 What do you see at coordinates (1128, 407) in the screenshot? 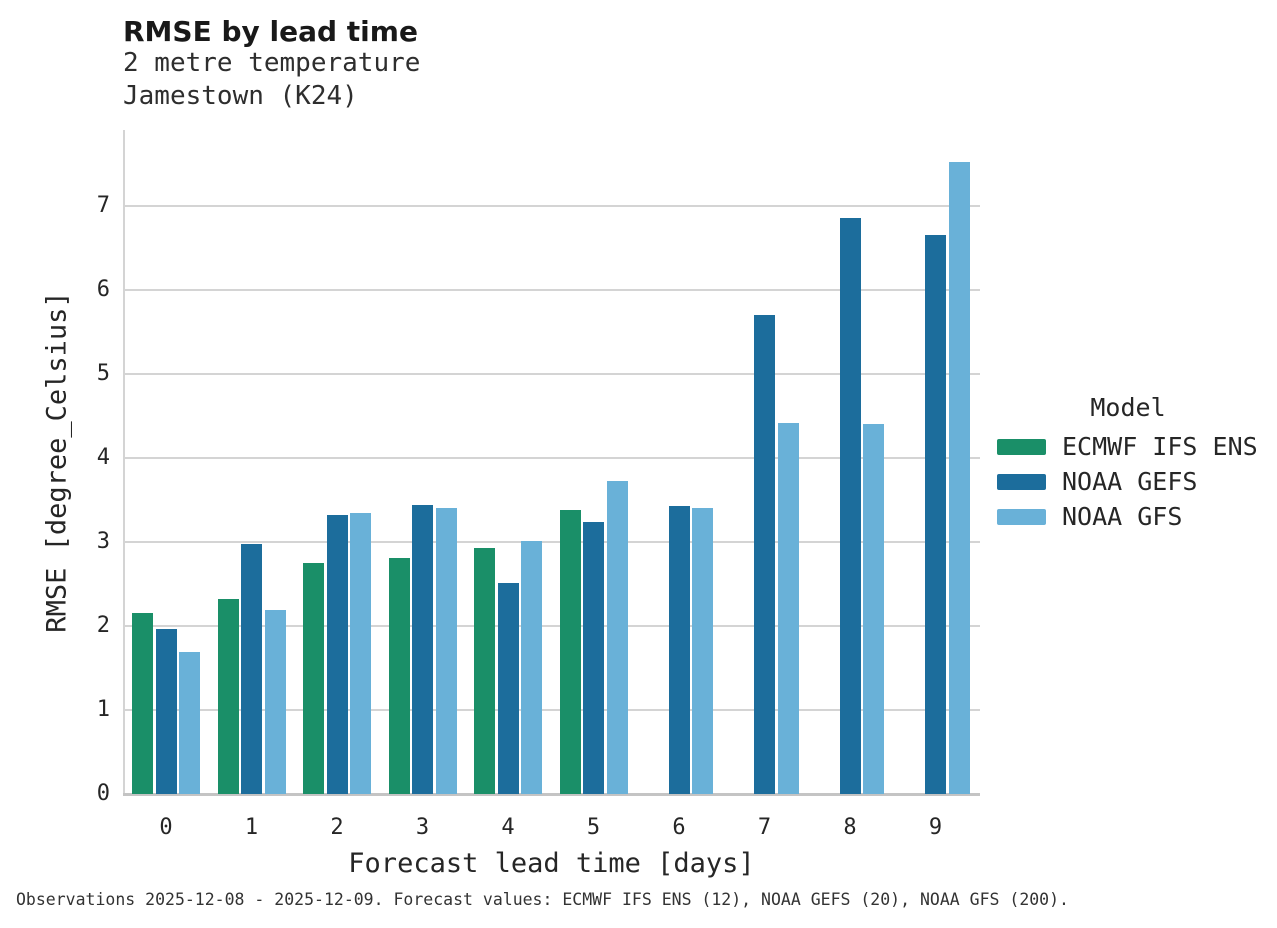
I see `legend-title: Model` at bounding box center [1128, 407].